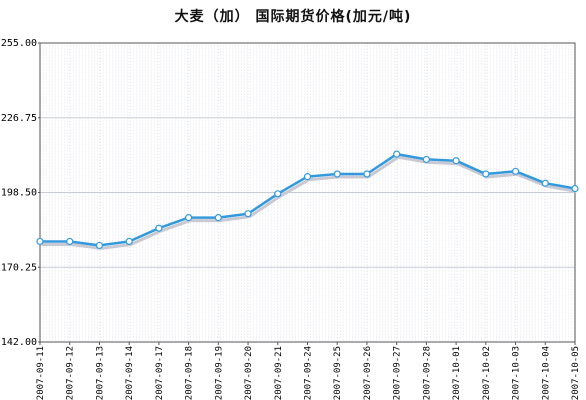 The image size is (586, 400). I want to click on x-tick-label: 2007-09-21, so click(279, 373).